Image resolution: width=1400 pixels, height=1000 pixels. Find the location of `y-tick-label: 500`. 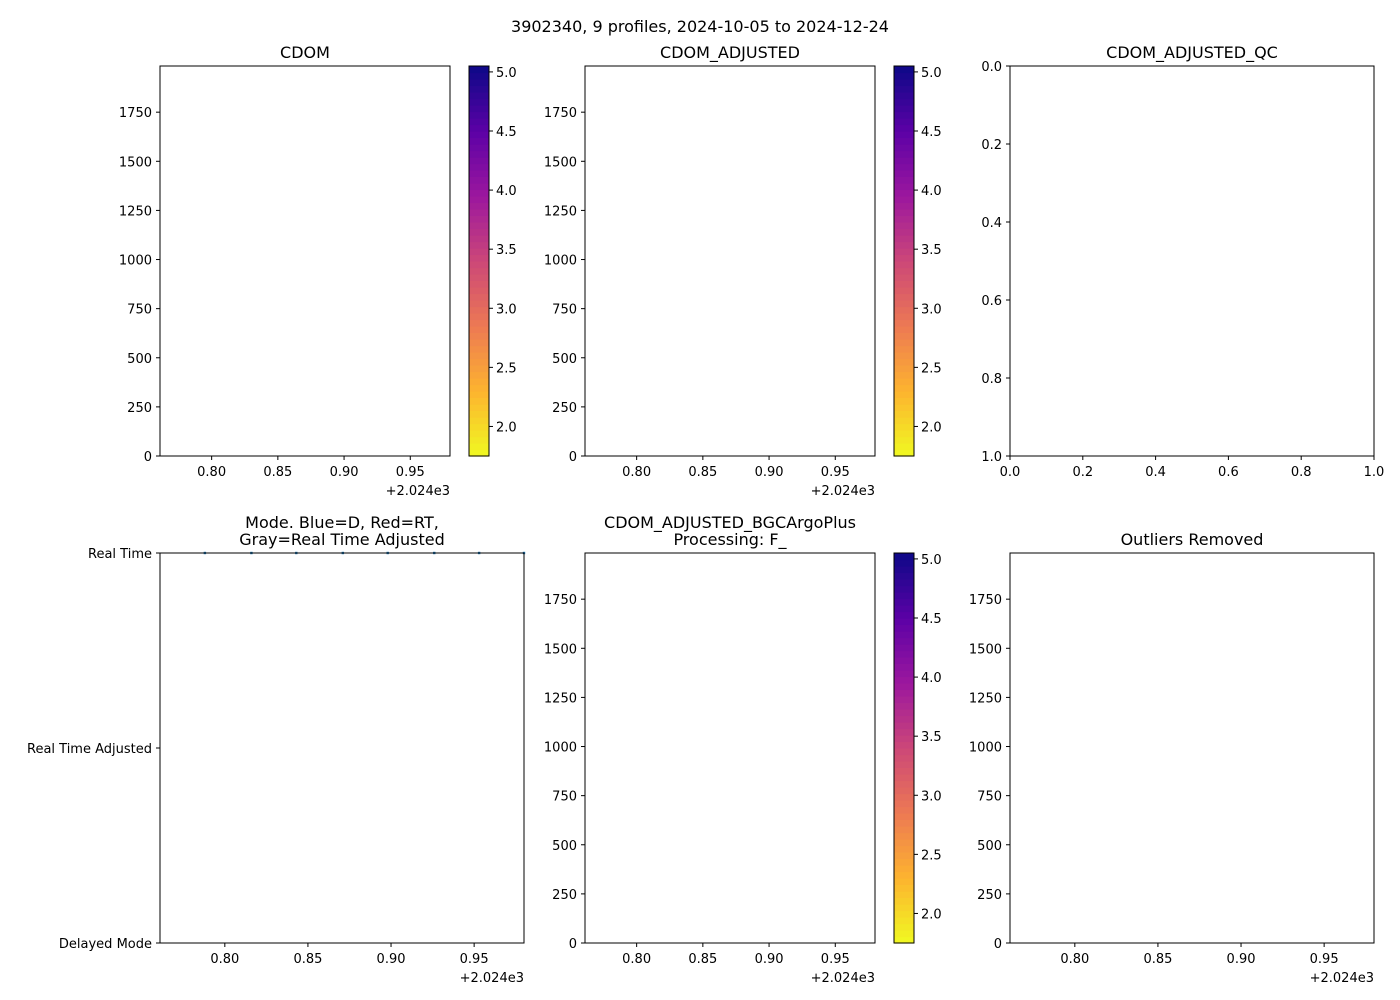

y-tick-label: 500 is located at coordinates (139, 359).